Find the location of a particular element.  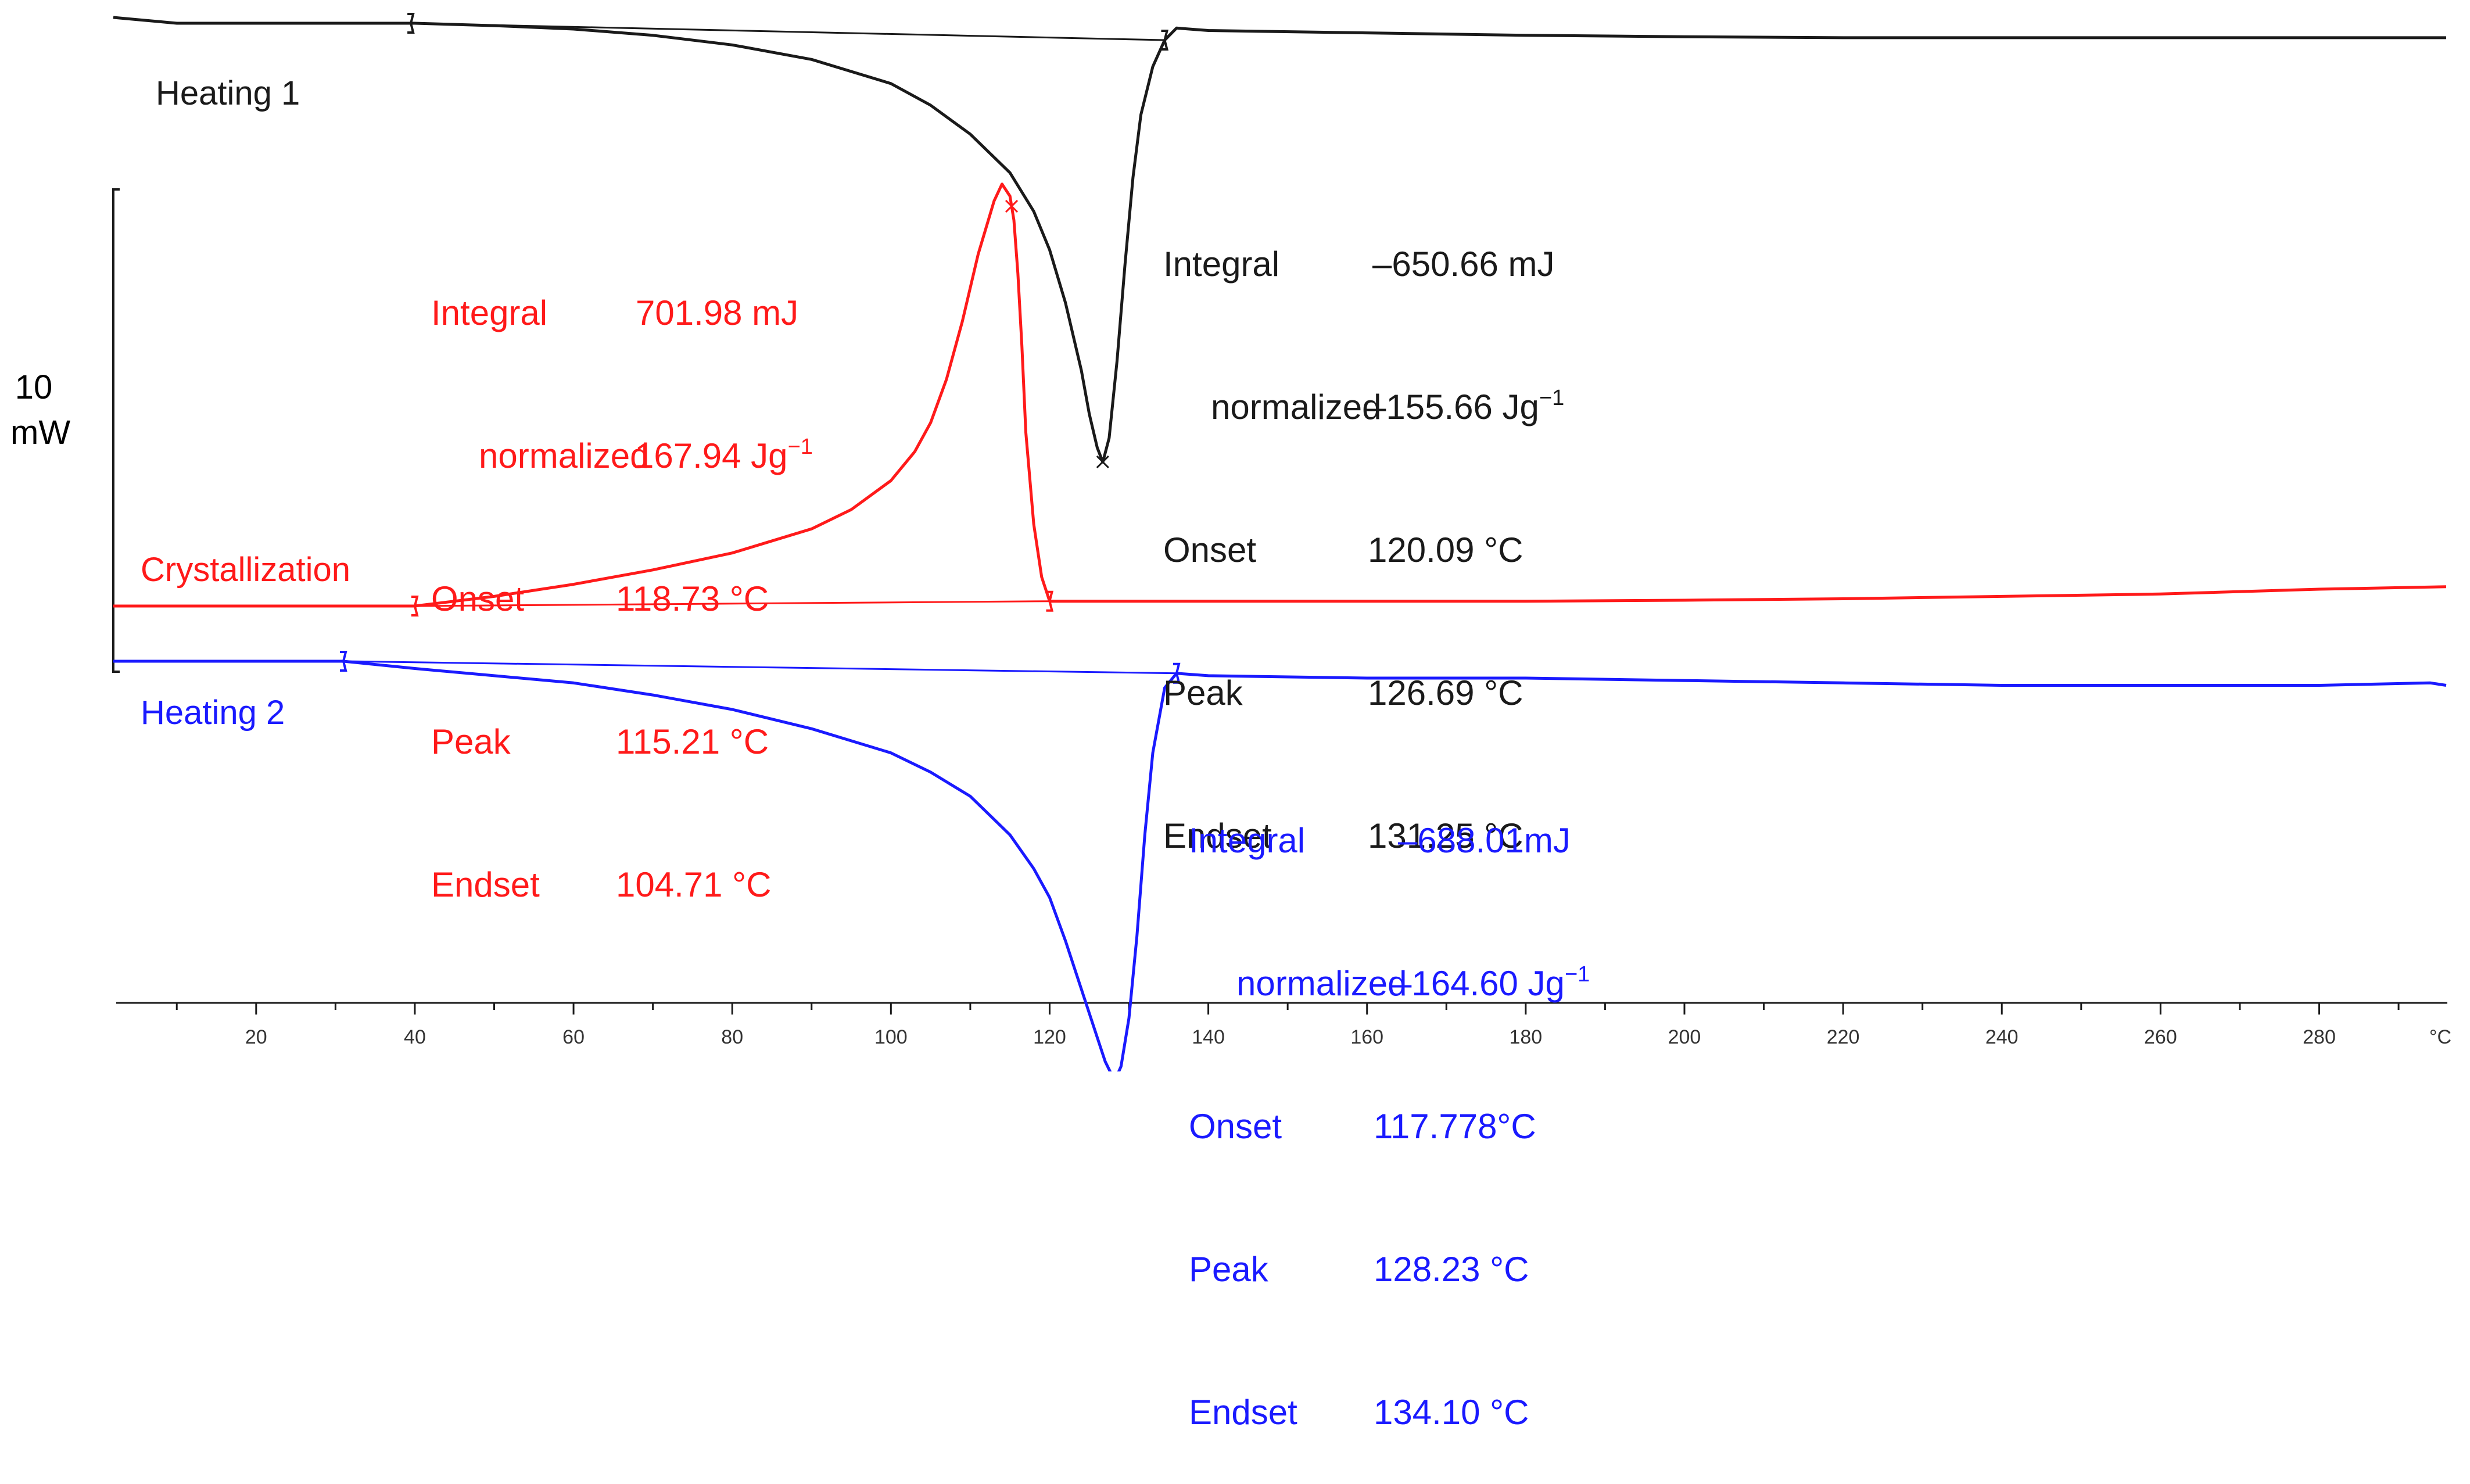

scale-bar-unit: mW is located at coordinates (41, 432).